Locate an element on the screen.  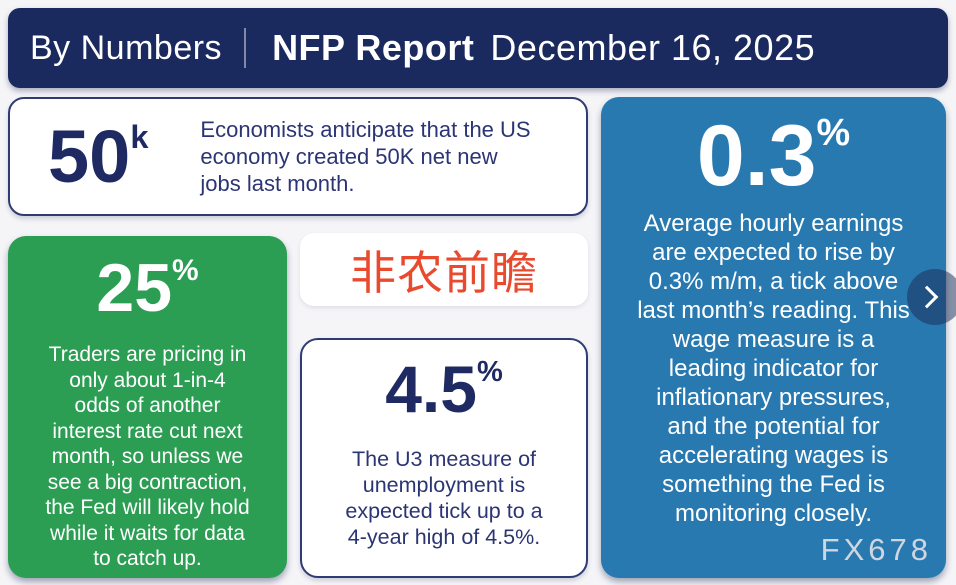
earnings-value: 0.3% is located at coordinates (773, 148).